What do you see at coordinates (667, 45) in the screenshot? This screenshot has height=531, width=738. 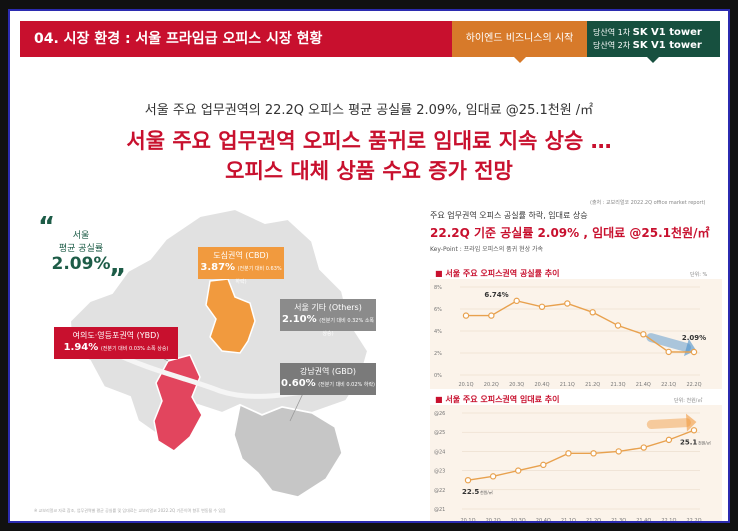 I see `brand-line2-name: SK V1 tower` at bounding box center [667, 45].